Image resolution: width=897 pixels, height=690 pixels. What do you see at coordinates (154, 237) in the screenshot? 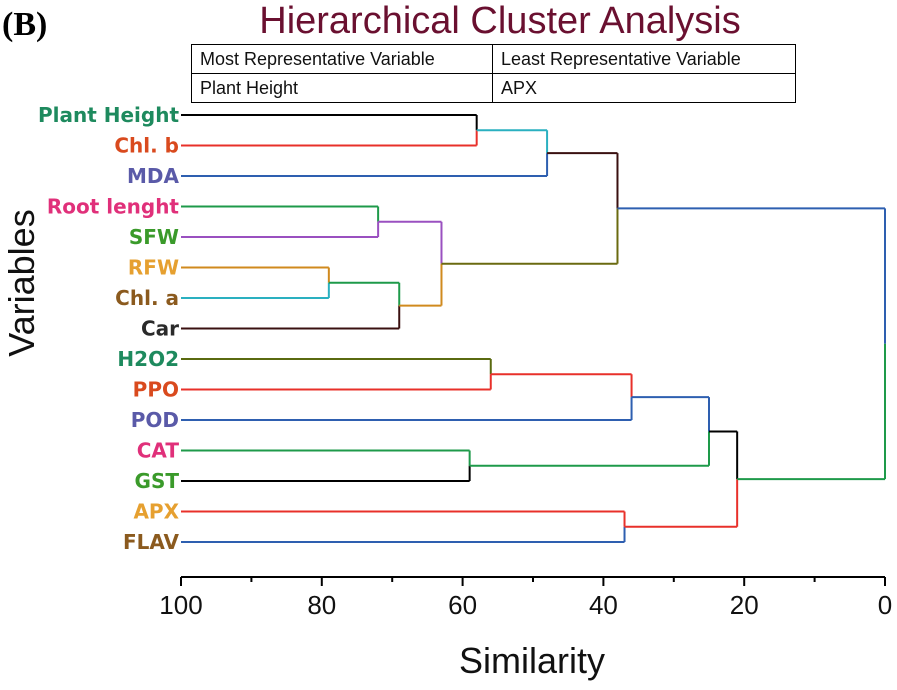
I see `leaf-label: SFW` at bounding box center [154, 237].